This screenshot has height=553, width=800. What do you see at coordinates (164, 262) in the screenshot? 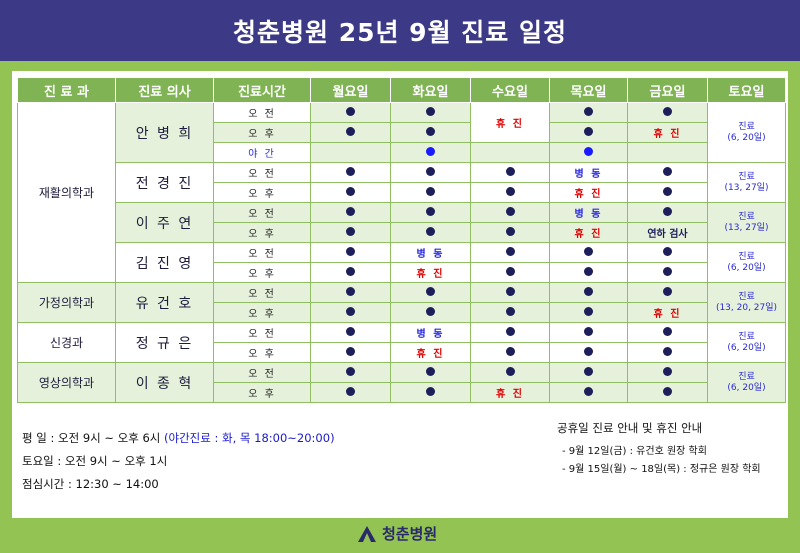
I see `doctor-name: 김 진 영` at bounding box center [164, 262].